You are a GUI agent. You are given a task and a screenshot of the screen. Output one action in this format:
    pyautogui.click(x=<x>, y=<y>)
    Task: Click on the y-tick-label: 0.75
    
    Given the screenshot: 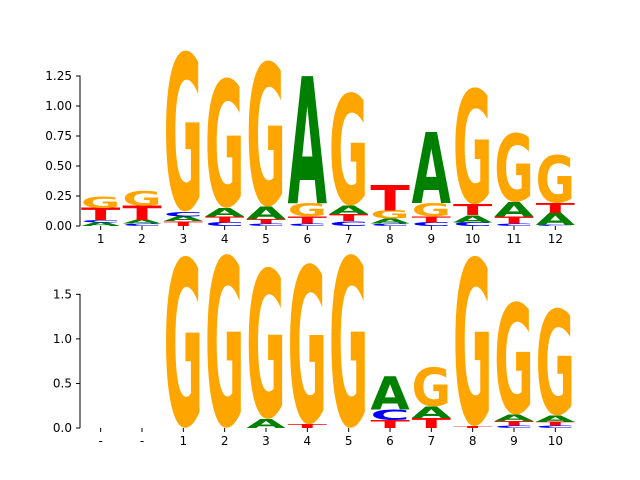 What is the action you would take?
    pyautogui.click(x=58, y=136)
    